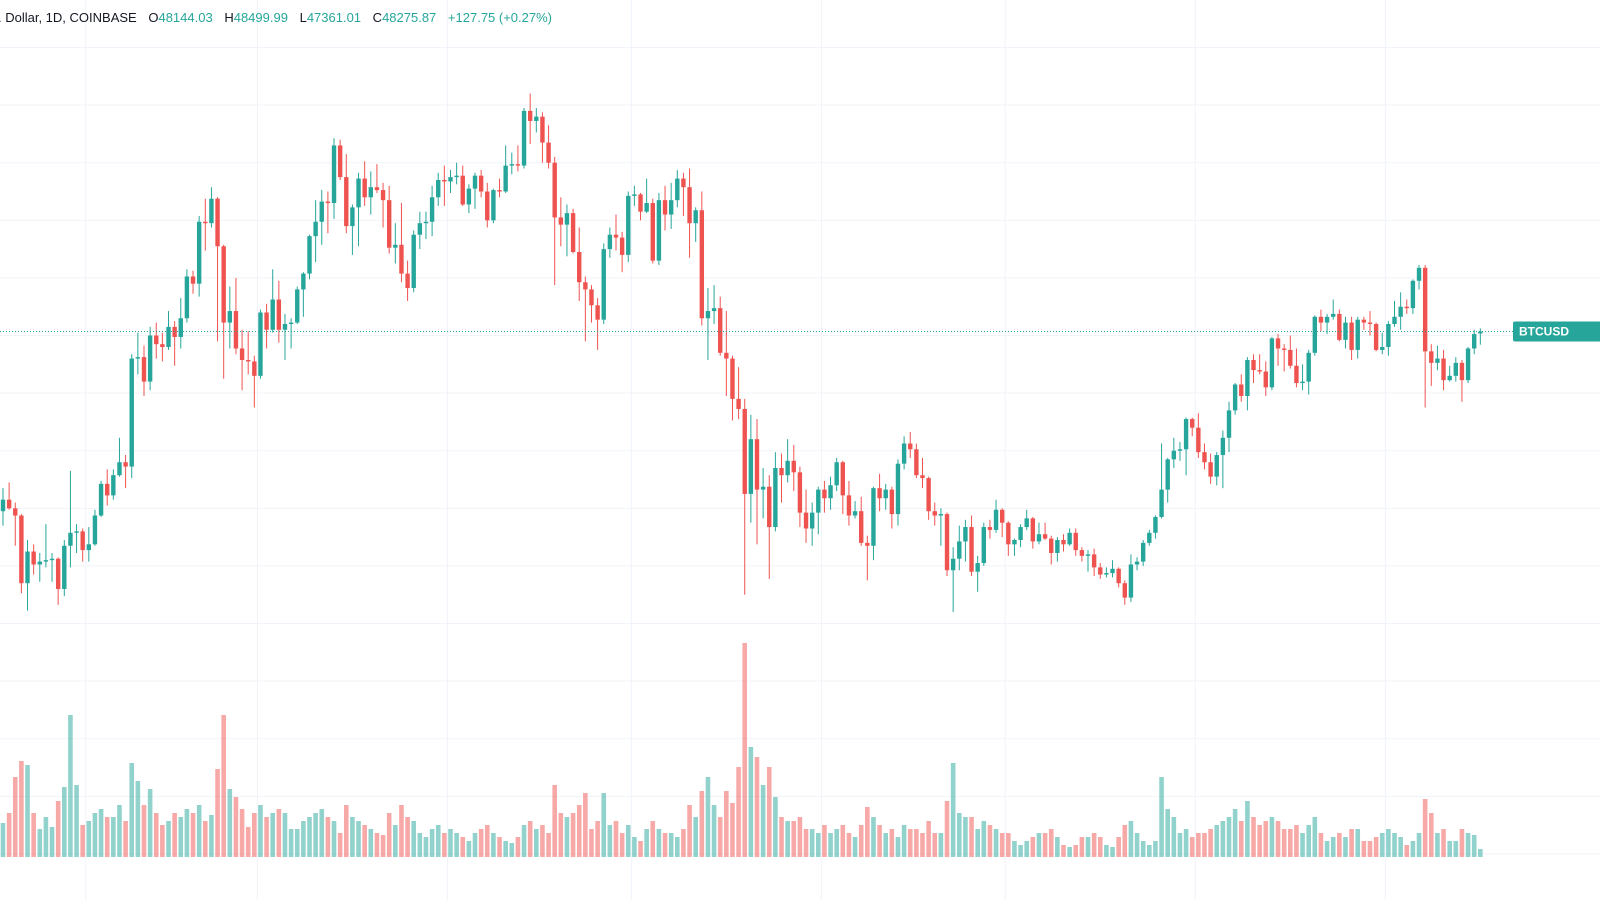 This screenshot has height=900, width=1600. I want to click on open-label: O, so click(153, 17).